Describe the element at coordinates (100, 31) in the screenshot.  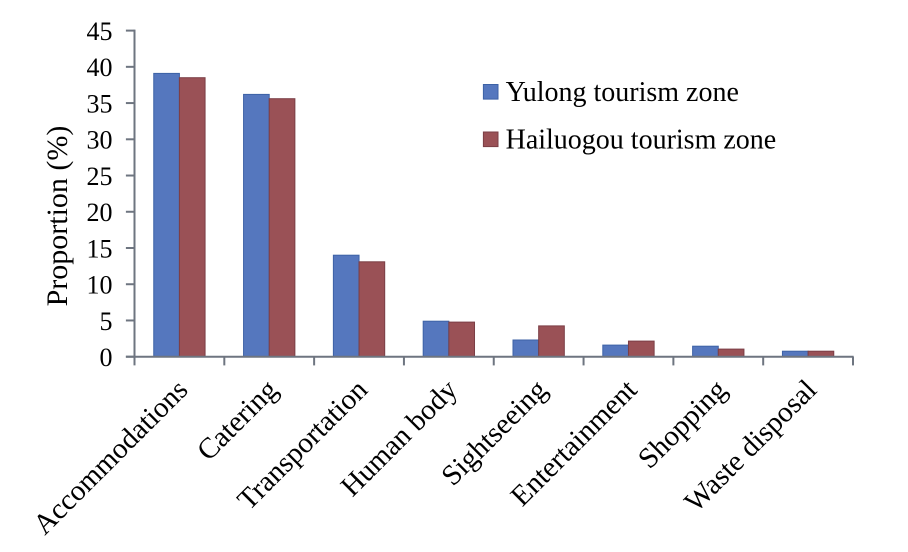
I see `svg-text: 45` at that location.